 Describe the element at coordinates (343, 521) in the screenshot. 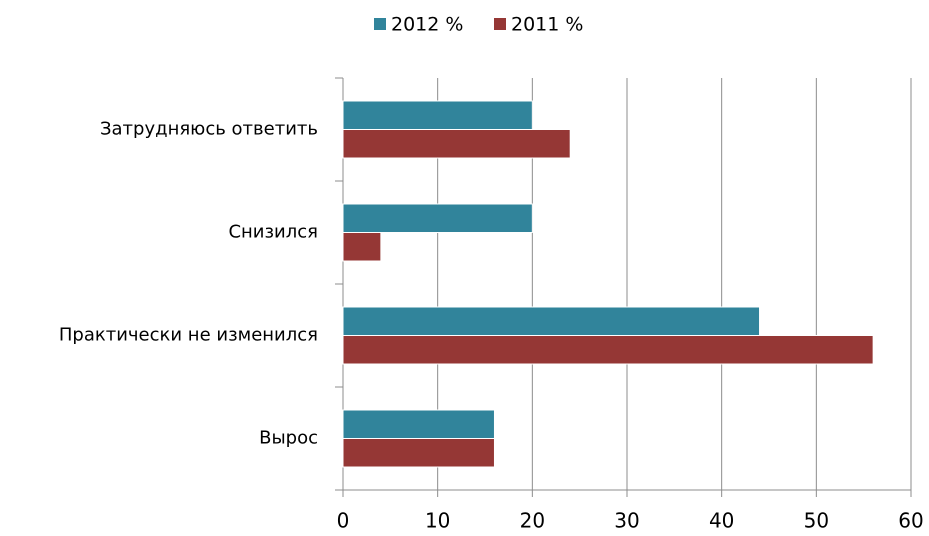

I see `x-tick-label: 0` at that location.